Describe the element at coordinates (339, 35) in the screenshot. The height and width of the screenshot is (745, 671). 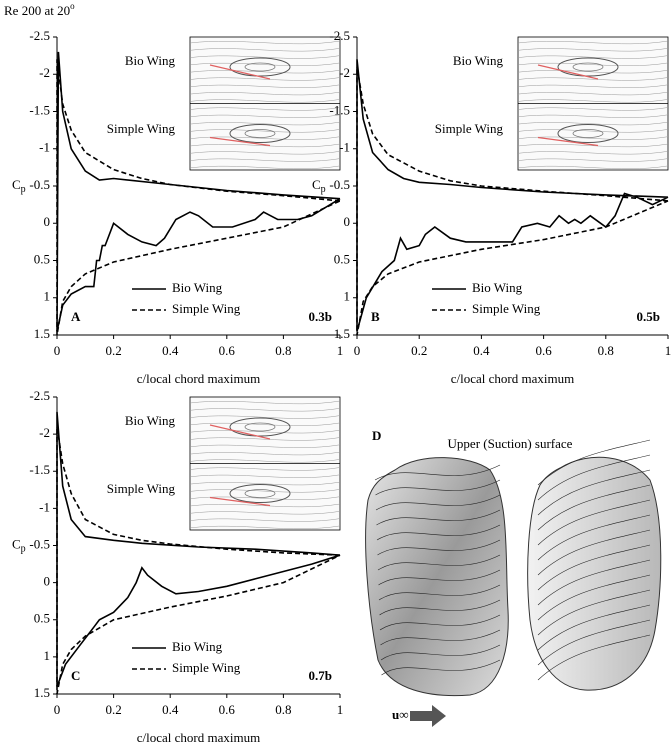
I see `y-tick-label: -2.5` at that location.